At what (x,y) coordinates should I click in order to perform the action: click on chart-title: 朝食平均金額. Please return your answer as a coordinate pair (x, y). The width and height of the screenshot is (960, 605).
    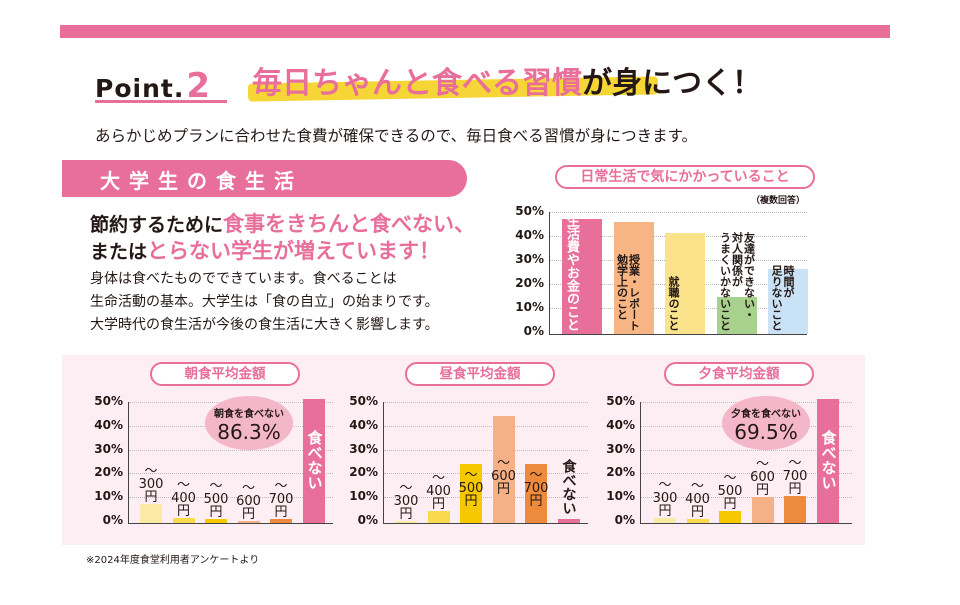
    Looking at the image, I should click on (225, 374).